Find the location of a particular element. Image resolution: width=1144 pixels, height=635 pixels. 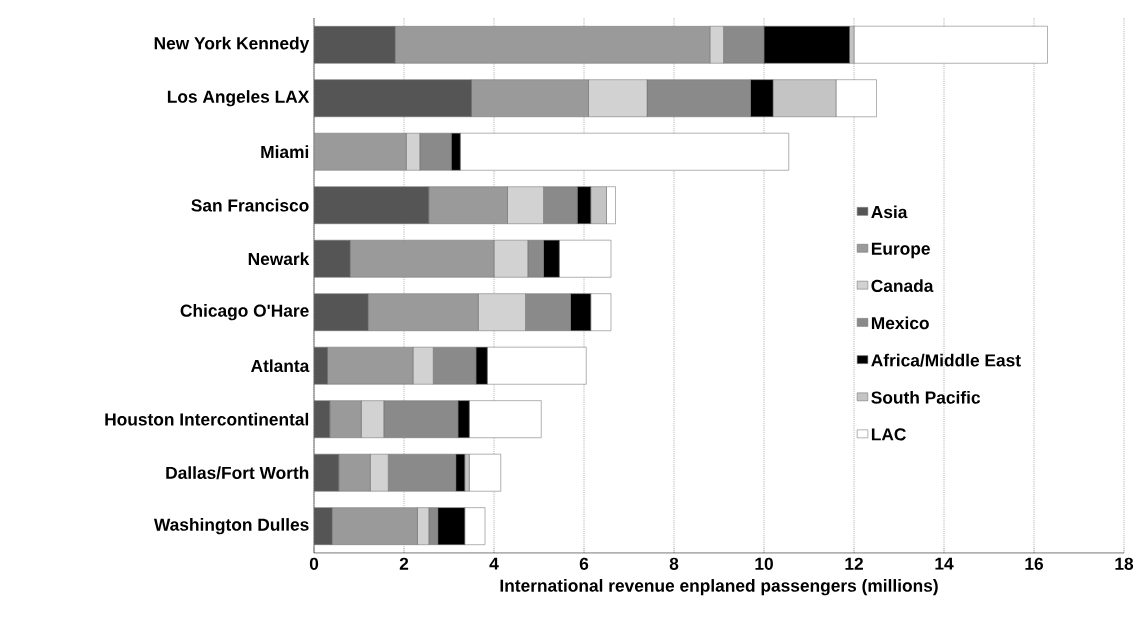

y-tick-label: Washington Dulles is located at coordinates (231, 526).